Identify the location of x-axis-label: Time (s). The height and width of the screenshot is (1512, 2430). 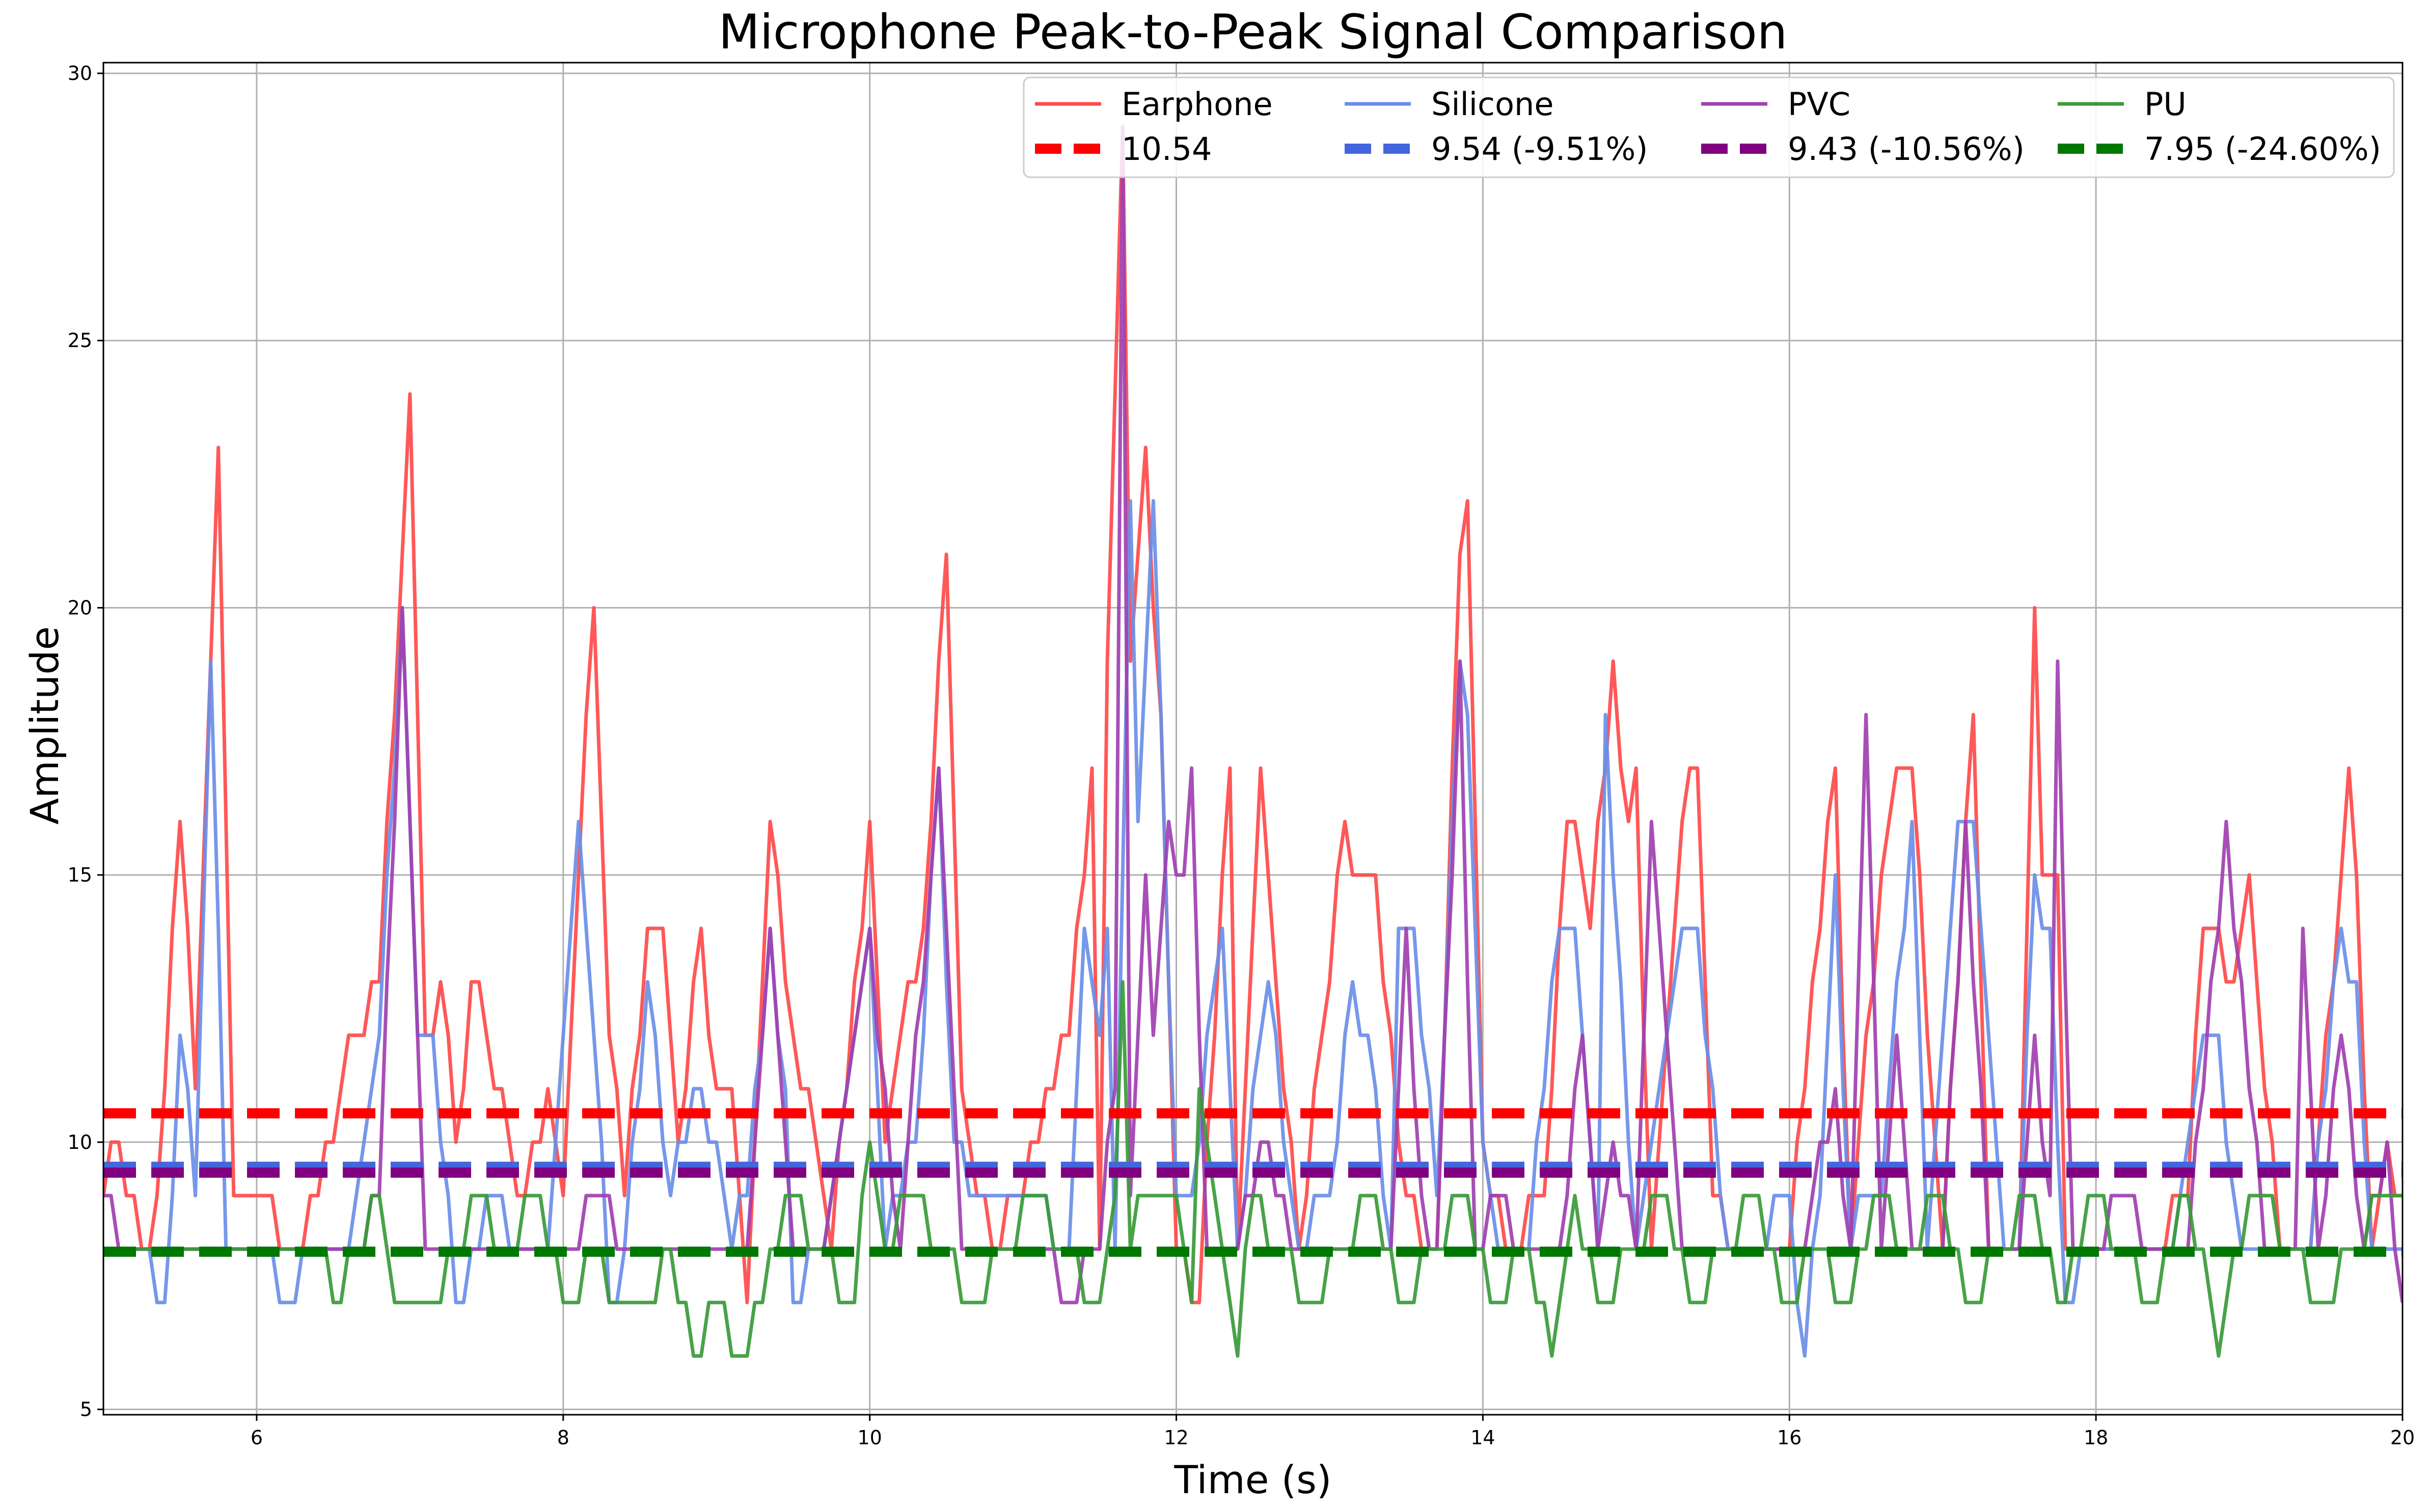
(1252, 1479).